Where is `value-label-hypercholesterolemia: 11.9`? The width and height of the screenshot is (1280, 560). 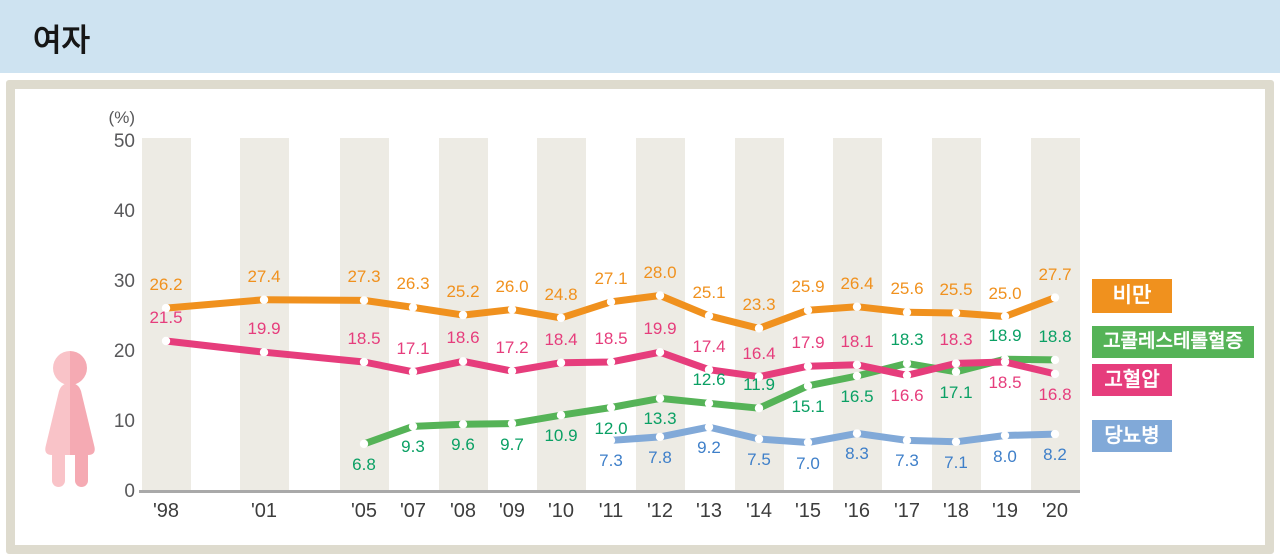
value-label-hypercholesterolemia: 11.9 is located at coordinates (759, 385).